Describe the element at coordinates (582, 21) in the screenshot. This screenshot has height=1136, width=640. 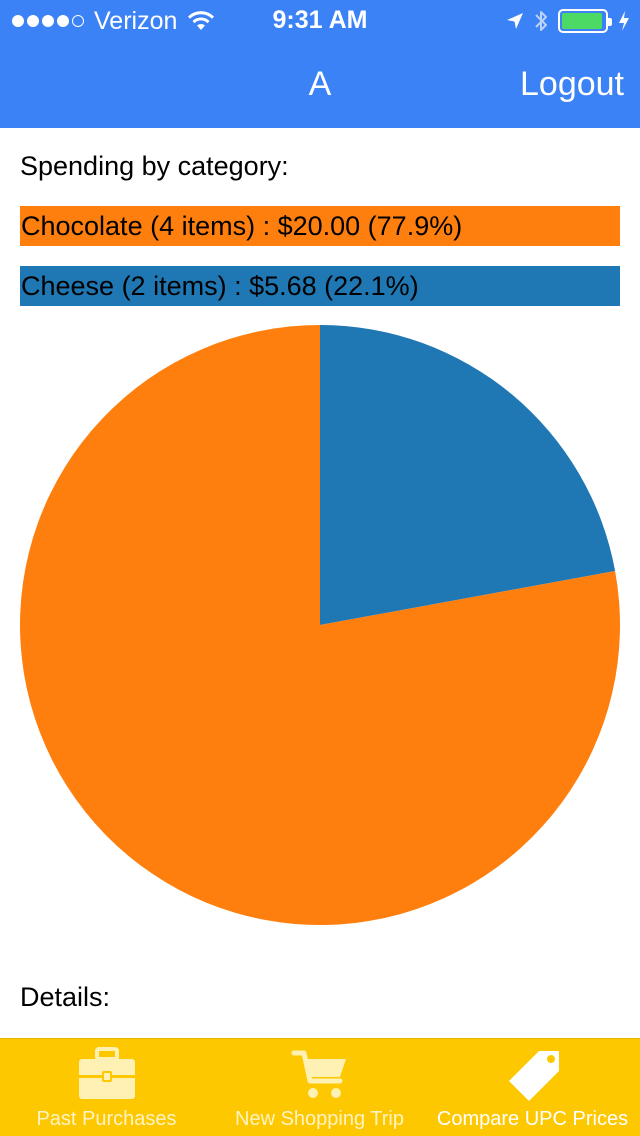
I see `battery-level` at that location.